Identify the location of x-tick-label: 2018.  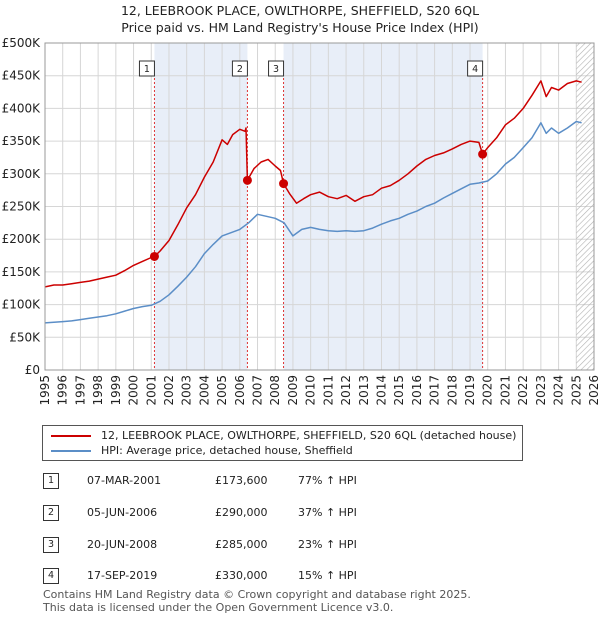
(452, 390).